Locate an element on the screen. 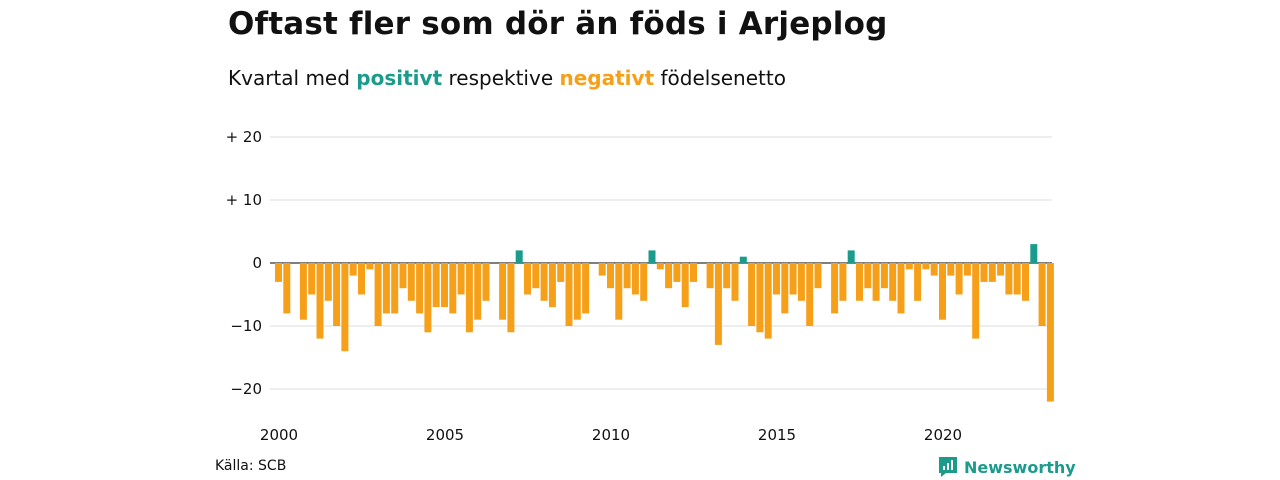  x-tick-label: 2005 is located at coordinates (445, 435).